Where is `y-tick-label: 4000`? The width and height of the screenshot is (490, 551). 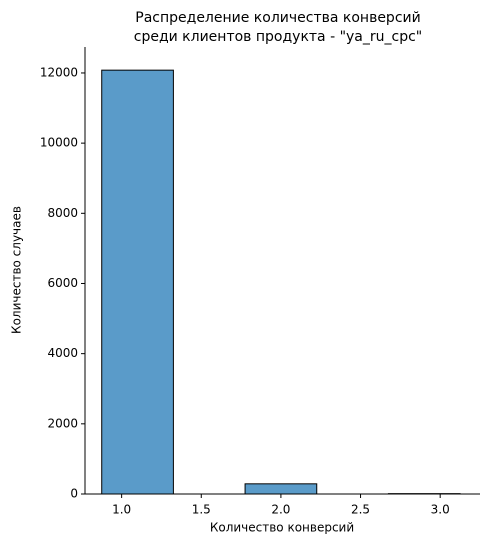
y-tick-label: 4000 is located at coordinates (62, 353).